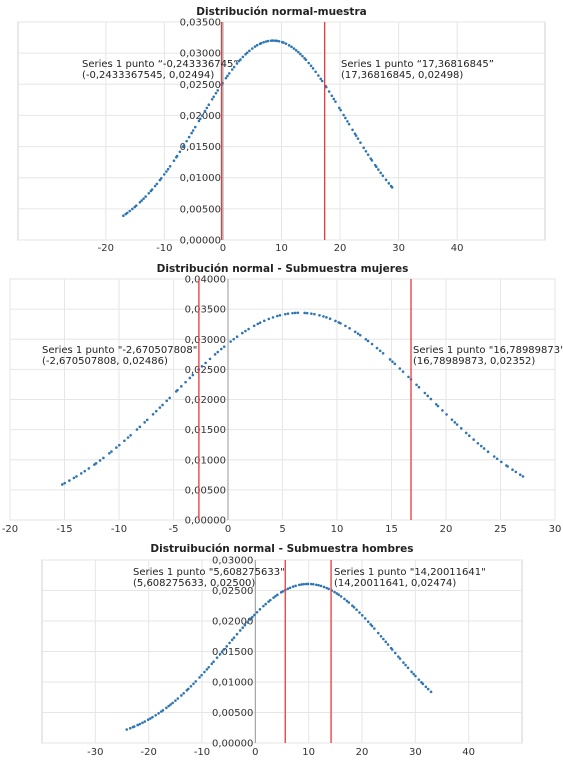  I want to click on annotation-coords: (-0,2433367545, 0,02494), so click(148, 75).